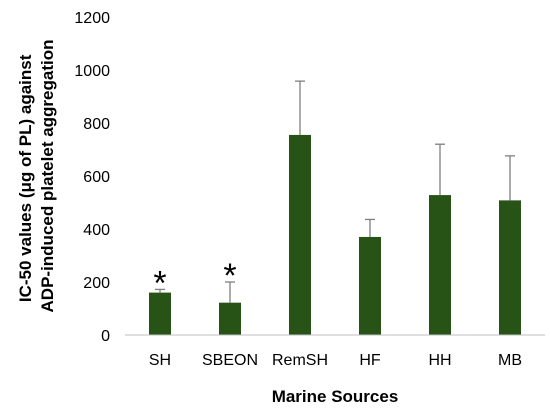 The height and width of the screenshot is (413, 550). Describe the element at coordinates (96, 230) in the screenshot. I see `y-tick-label: 400` at that location.